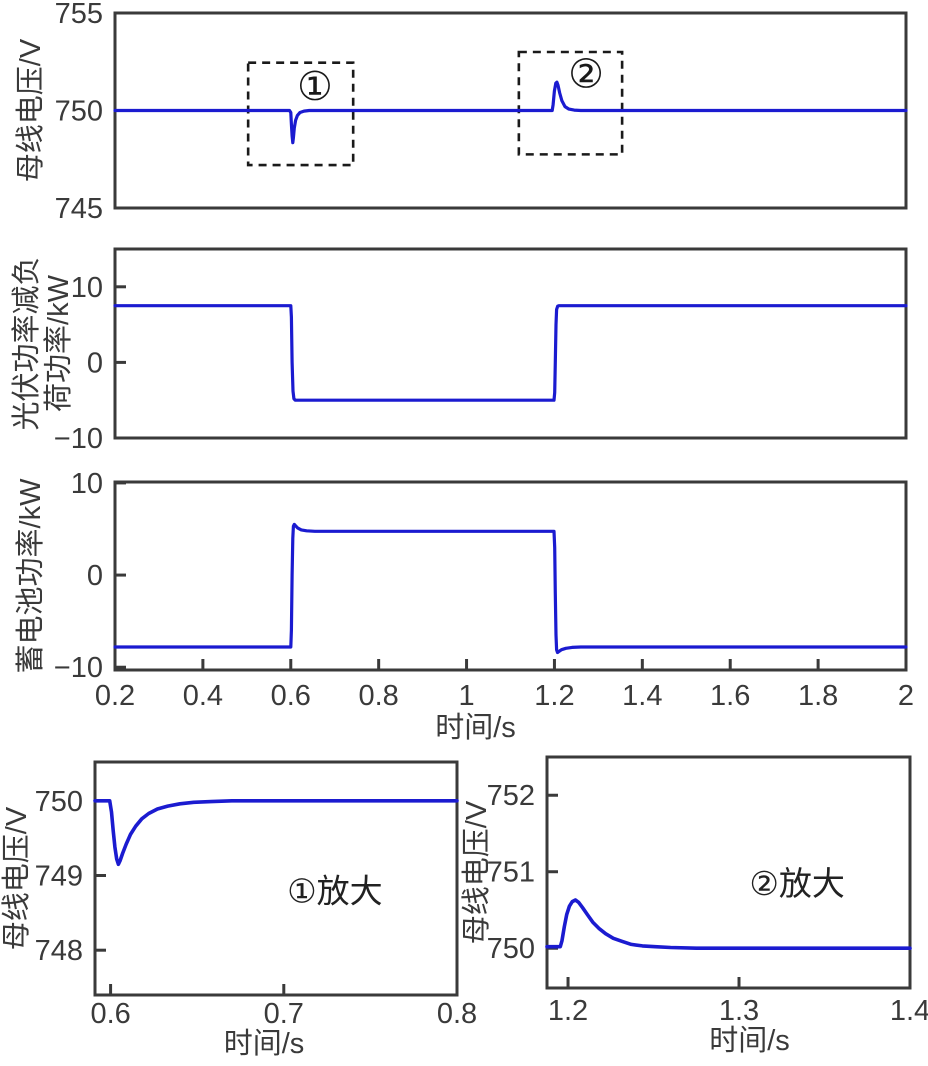  What do you see at coordinates (466, 696) in the screenshot?
I see `x-tick-label: 1` at bounding box center [466, 696].